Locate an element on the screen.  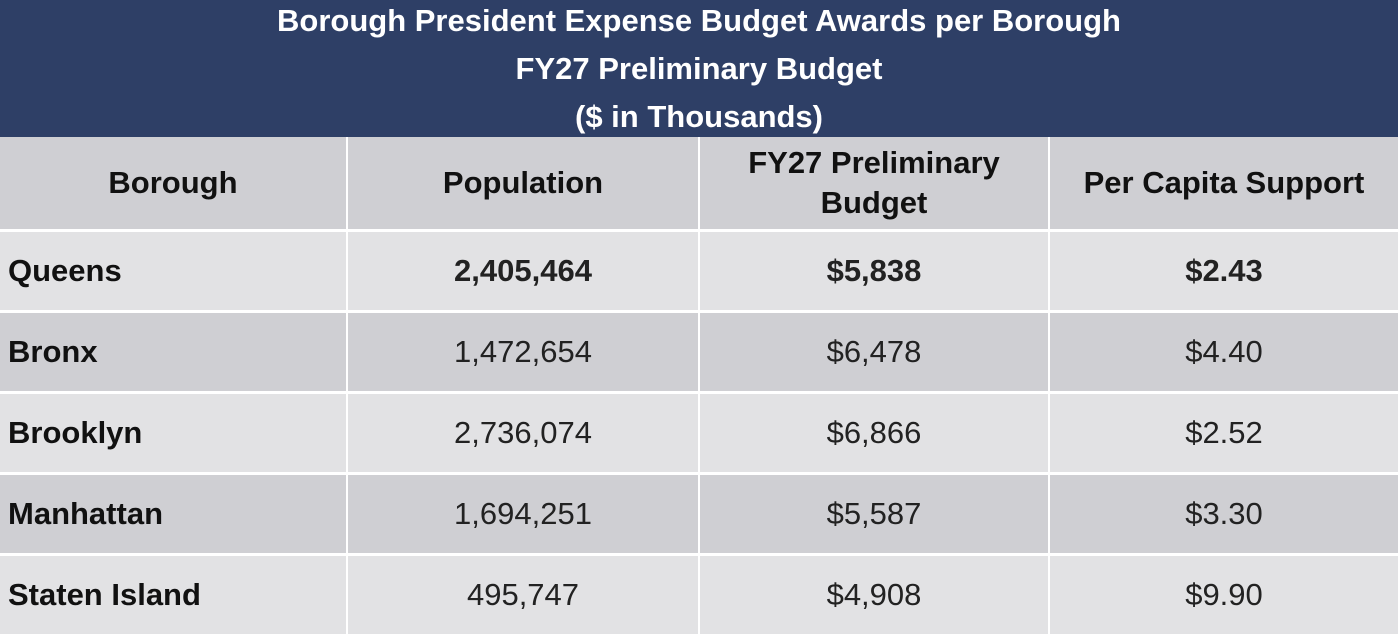
table-row: Manhattan 1,694,251 $5,587 $3.30 is located at coordinates (699, 514).